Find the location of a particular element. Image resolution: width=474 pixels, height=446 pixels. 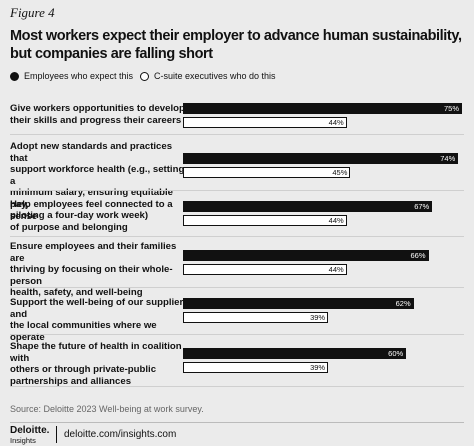

footer-divider is located at coordinates (56, 434).